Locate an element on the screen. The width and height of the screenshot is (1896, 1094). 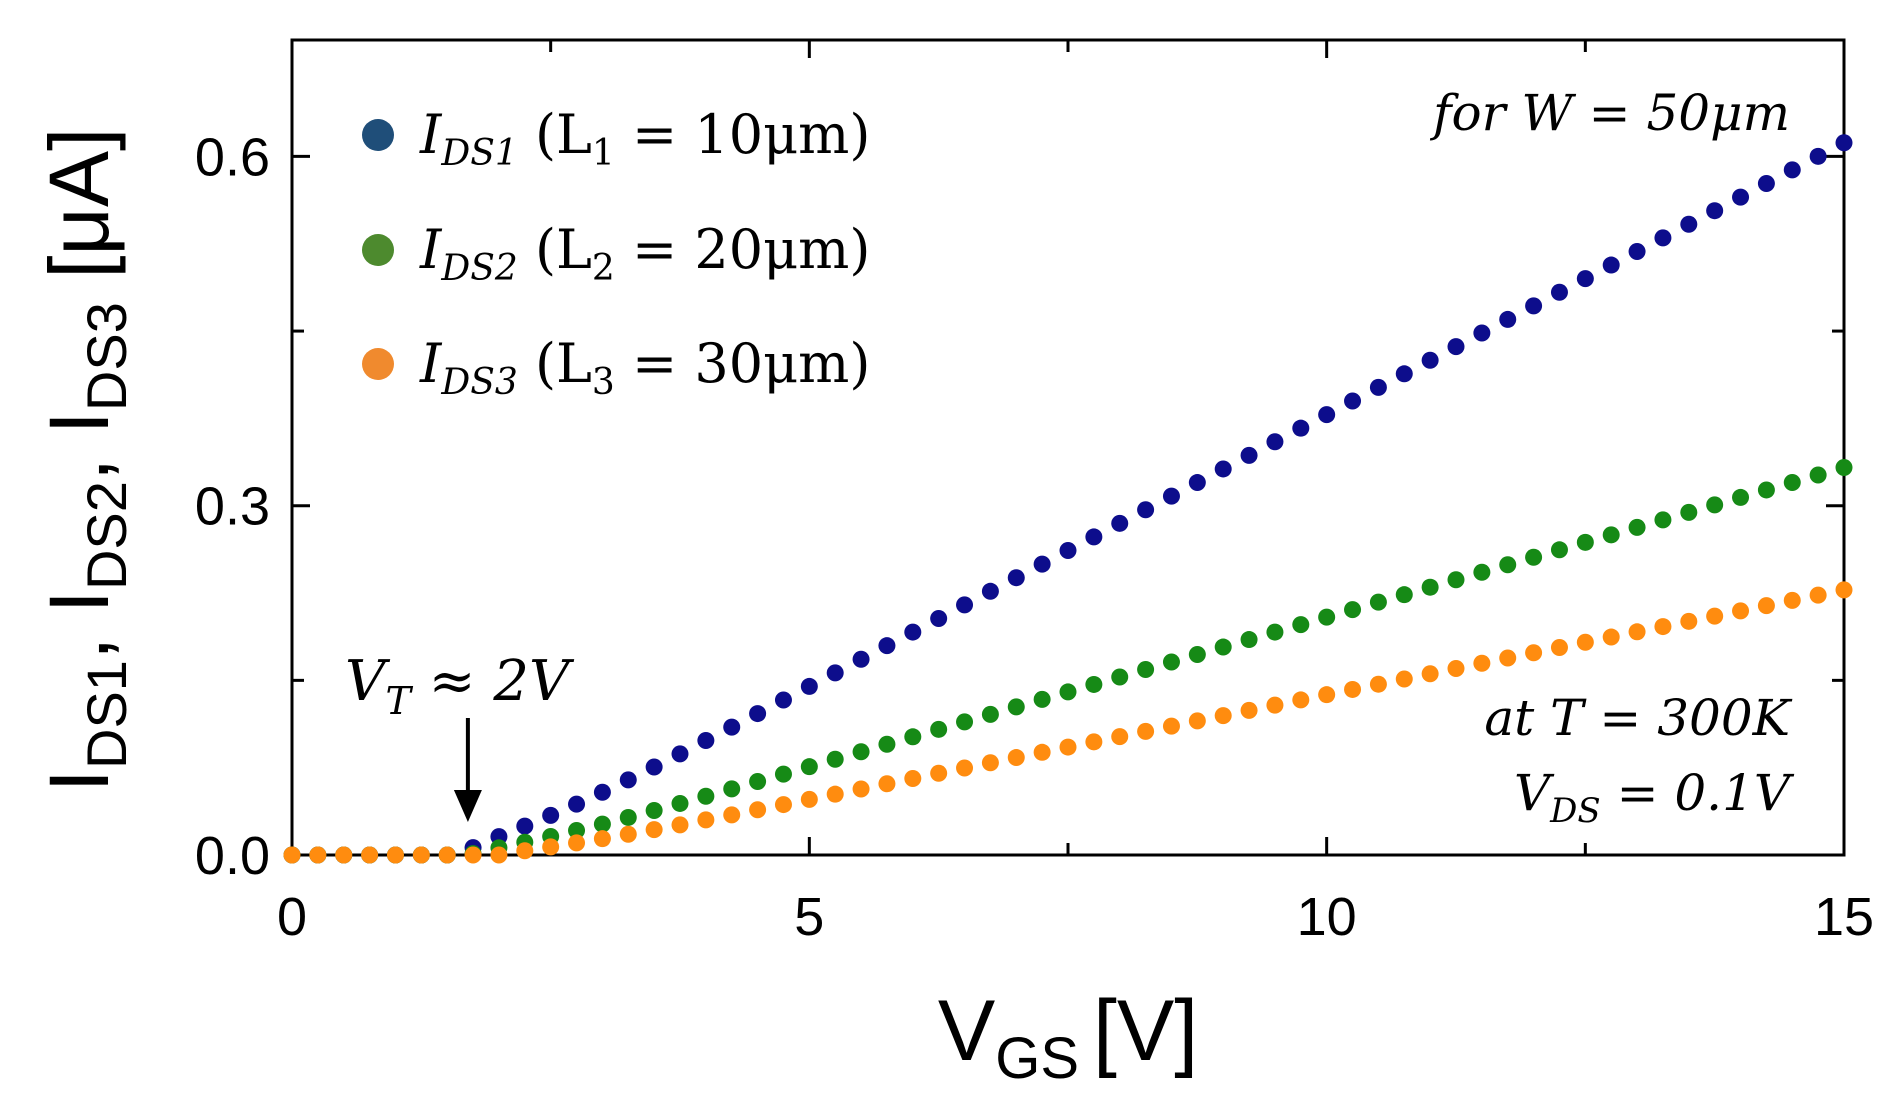
legend-entry-ids3: IDS3 (L3 = 30μm) is located at coordinates (616, 367).